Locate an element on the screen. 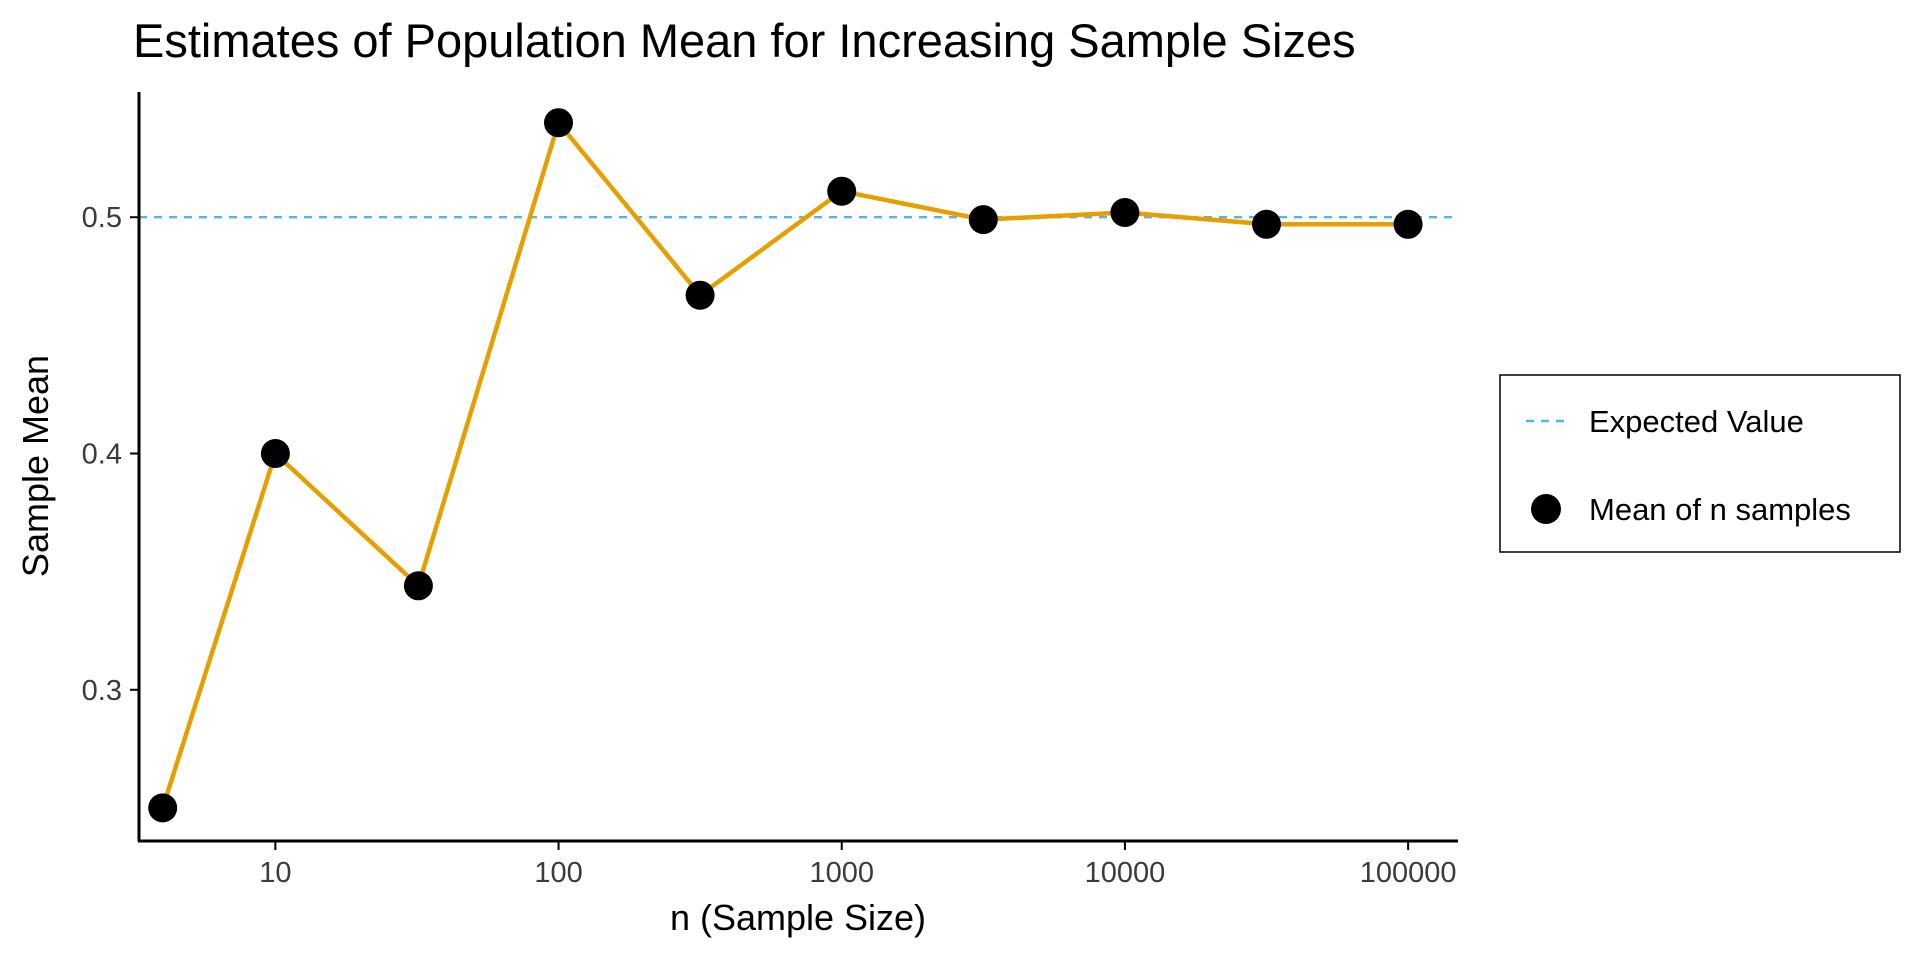 Image resolution: width=1920 pixels, height=960 pixels. legend-key-sample-mean is located at coordinates (1546, 509).